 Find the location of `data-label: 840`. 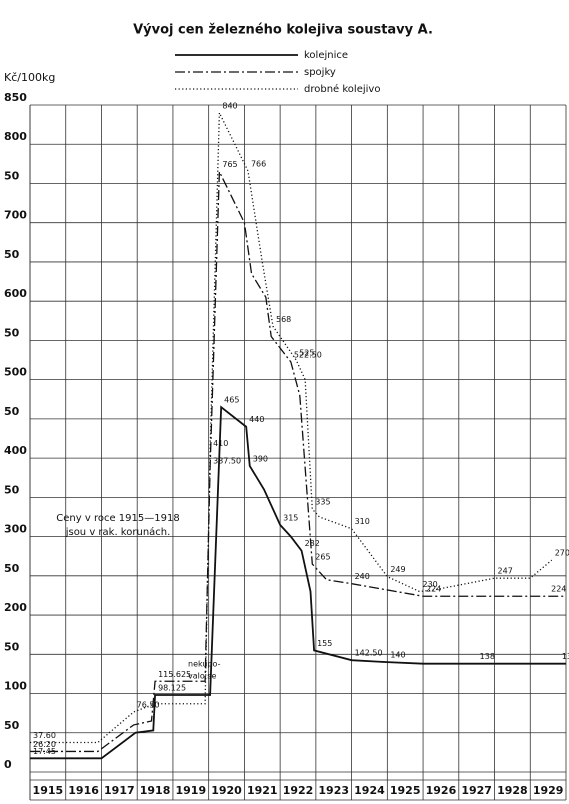

data-label: 840 is located at coordinates (229, 105).